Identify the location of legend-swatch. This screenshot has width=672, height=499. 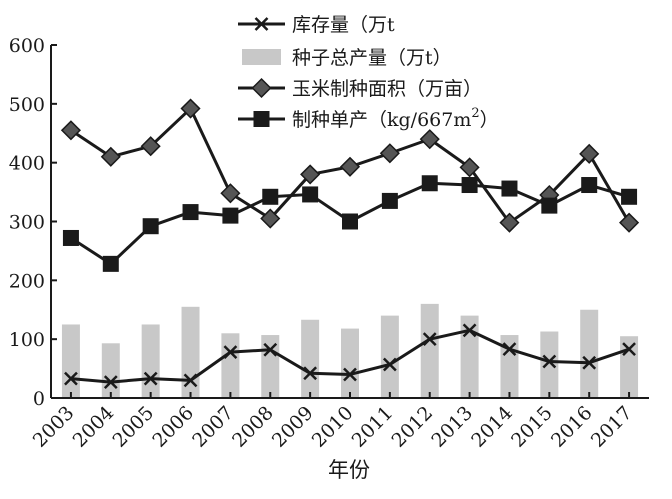
(261, 57).